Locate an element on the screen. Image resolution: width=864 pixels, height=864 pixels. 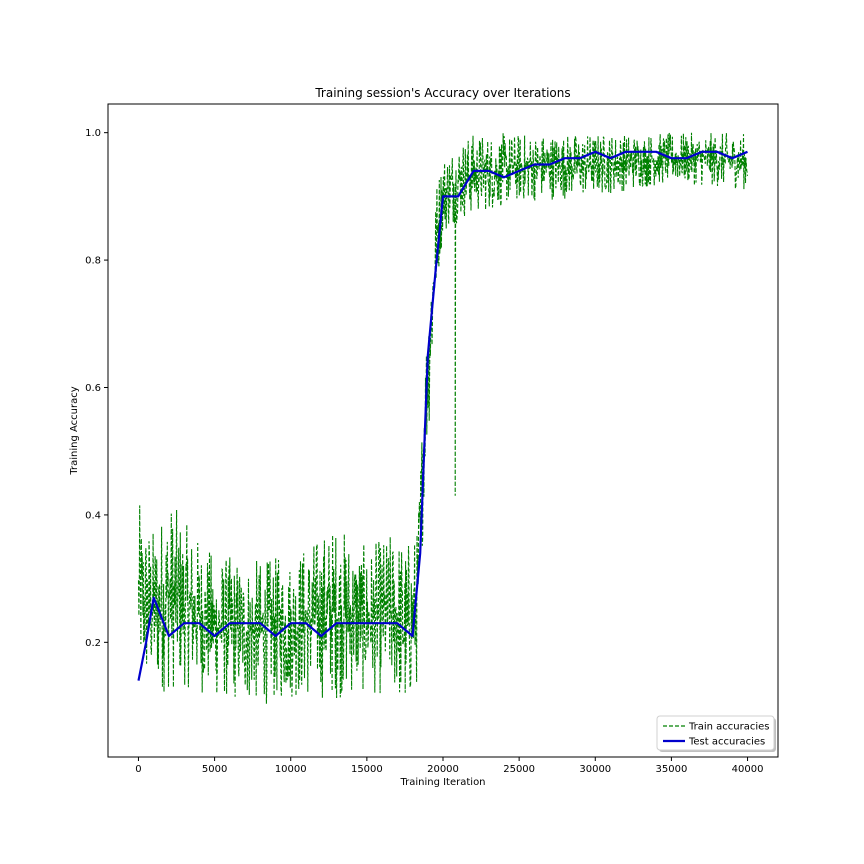
legend-label-test: Test accuracies is located at coordinates (726, 742).